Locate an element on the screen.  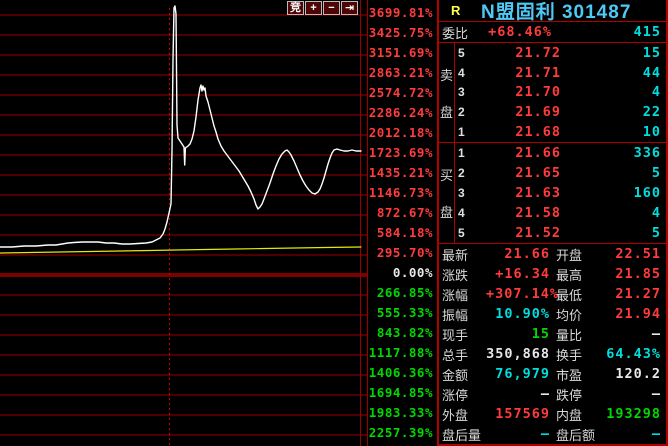
sell-side-char: 盘 is located at coordinates (446, 112).